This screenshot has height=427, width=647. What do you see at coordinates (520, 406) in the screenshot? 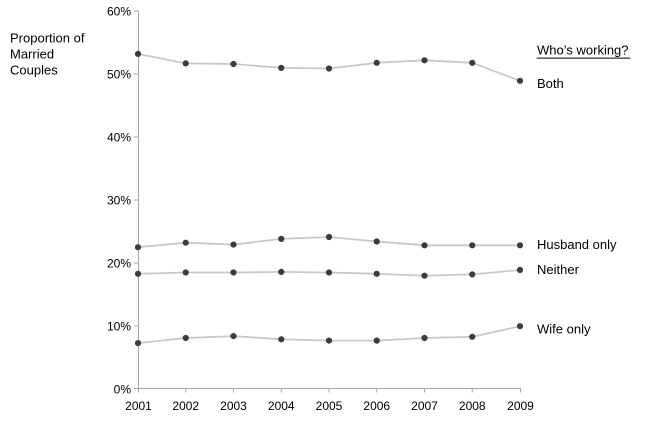
I see `svg-text: 2009` at bounding box center [520, 406].